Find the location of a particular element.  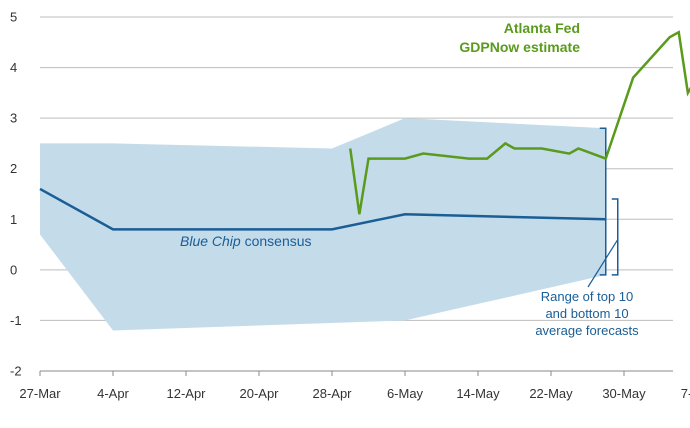

range-bracket is located at coordinates (603, 201).